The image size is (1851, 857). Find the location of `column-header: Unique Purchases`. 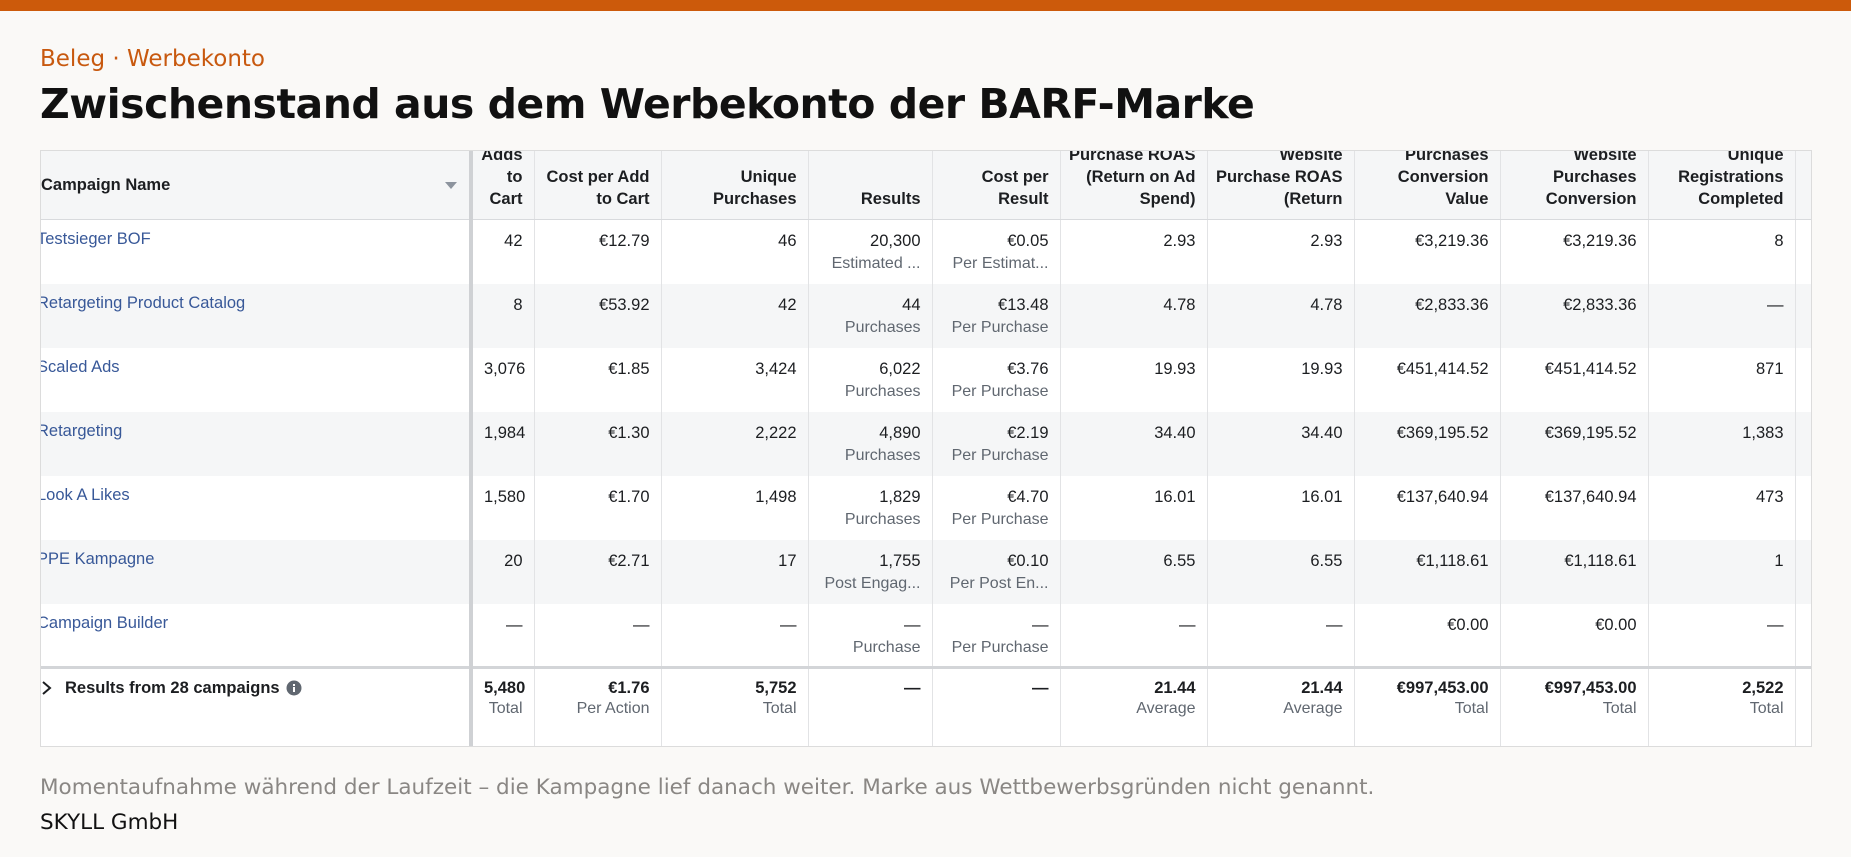

column-header: Unique Purchases is located at coordinates (735, 185).